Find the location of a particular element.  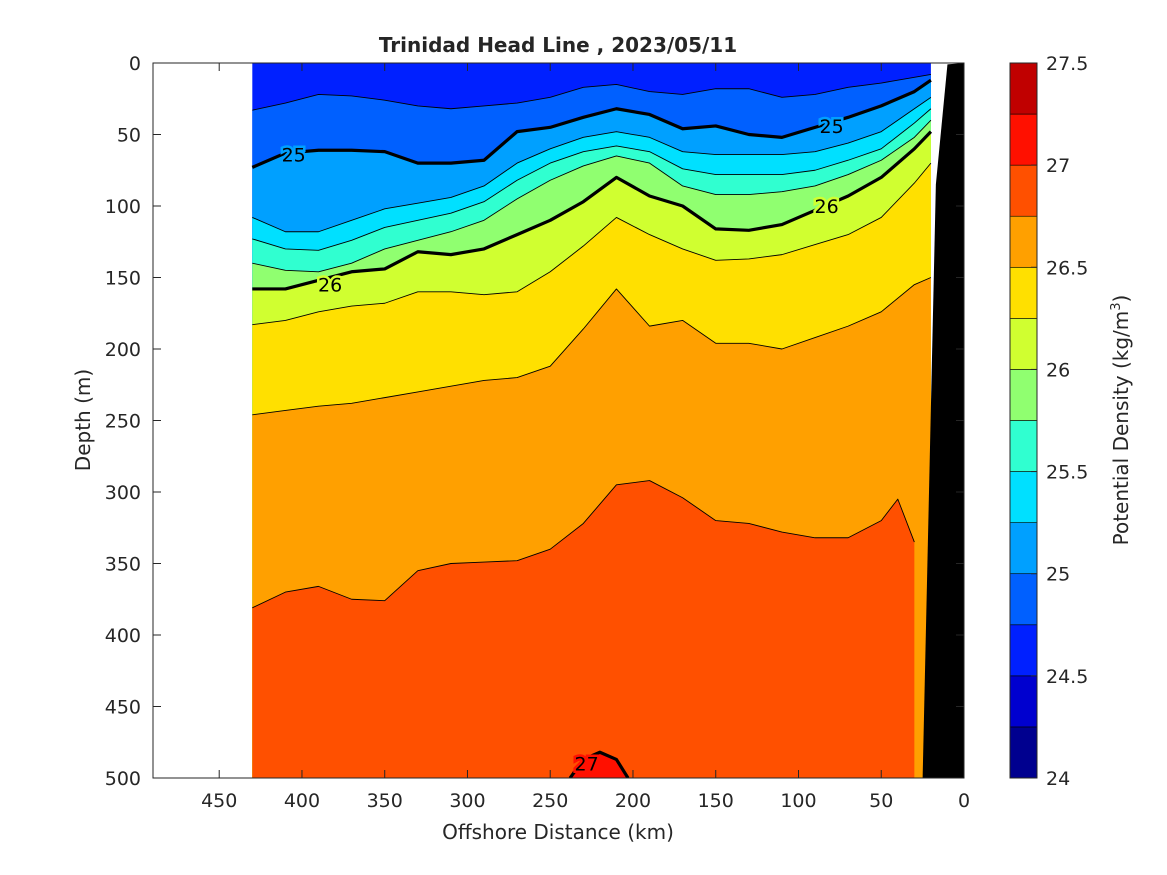

colorbar-frame is located at coordinates (1023, 420).